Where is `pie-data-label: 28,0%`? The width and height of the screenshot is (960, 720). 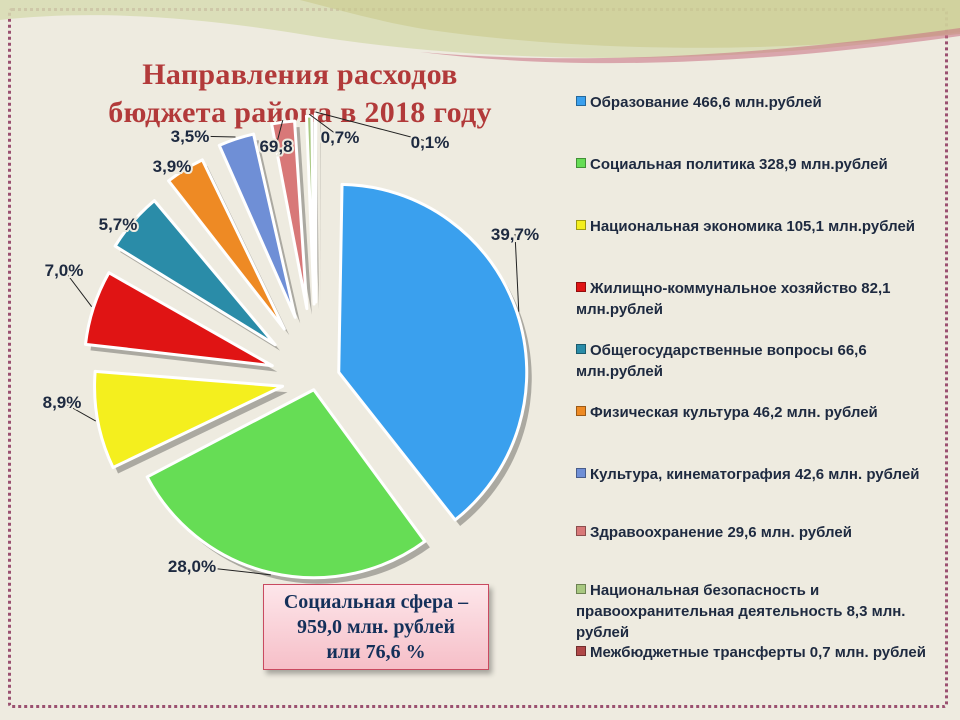 pie-data-label: 28,0% is located at coordinates (192, 566).